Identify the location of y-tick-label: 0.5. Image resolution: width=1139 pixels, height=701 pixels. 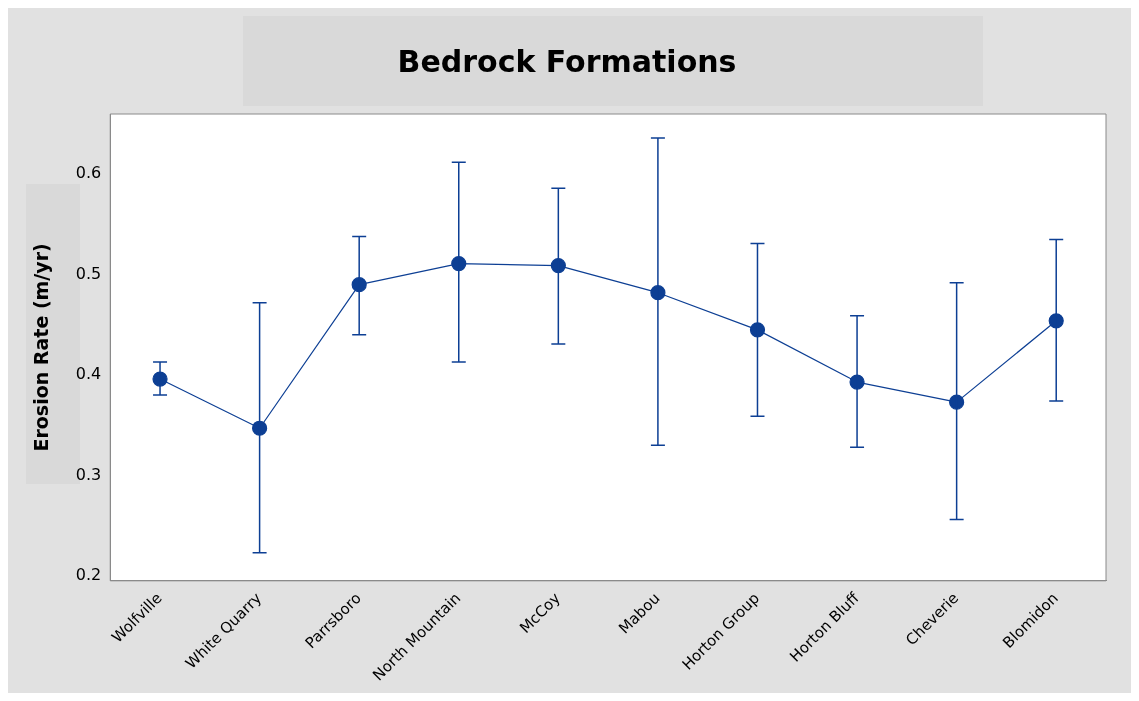
(88, 273).